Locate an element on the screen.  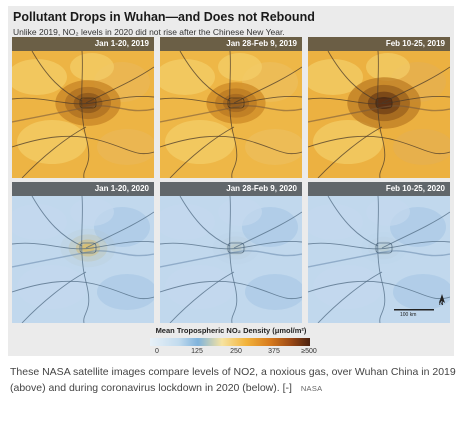
map-panel-2020-jan: Jan 1-20, 2020 is located at coordinates (83, 252).